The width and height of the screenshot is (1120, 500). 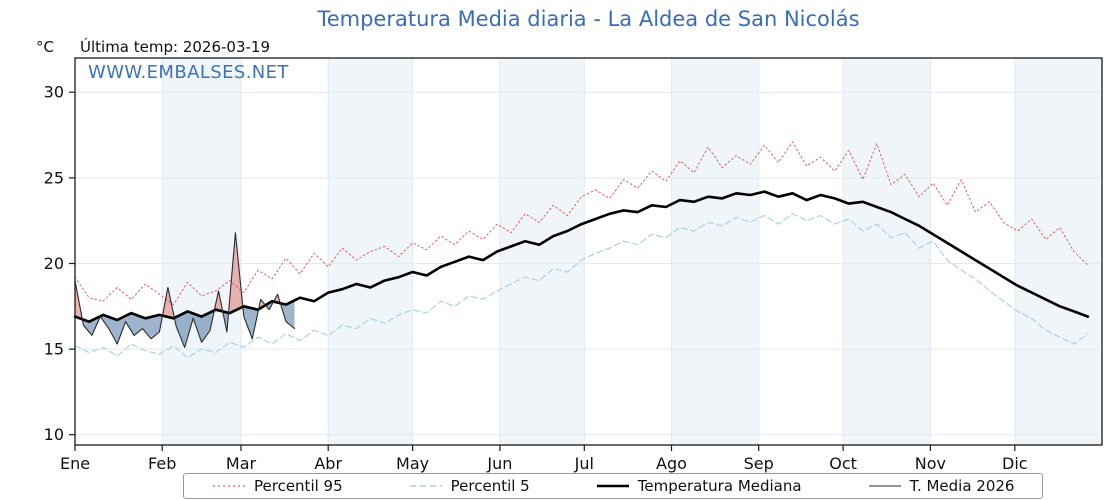 I want to click on y-tick-label: 10, so click(x=54, y=434).